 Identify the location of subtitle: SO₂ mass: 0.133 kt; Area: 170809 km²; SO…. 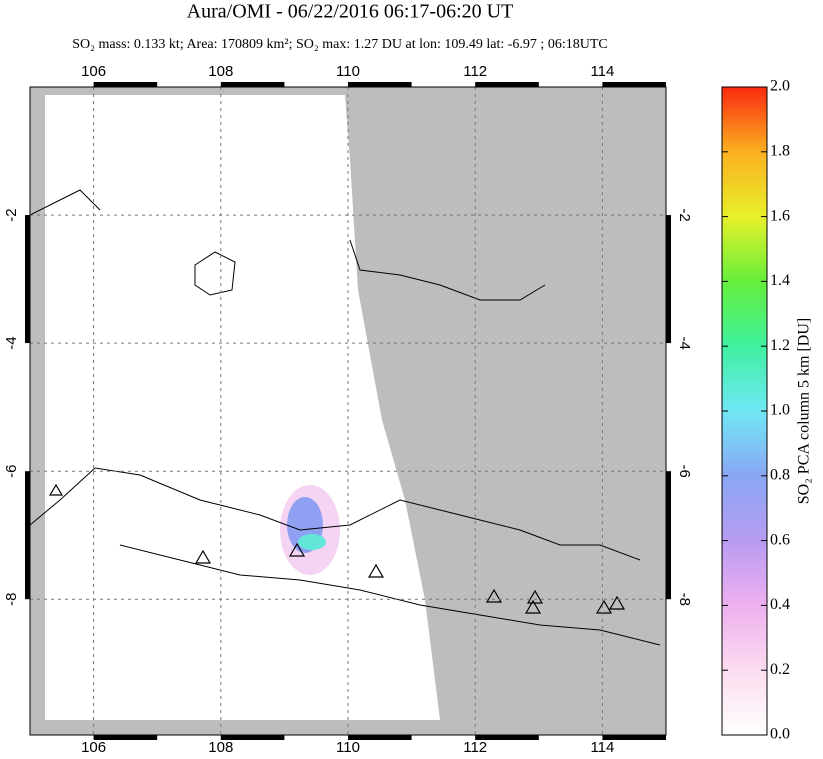
(339, 44).